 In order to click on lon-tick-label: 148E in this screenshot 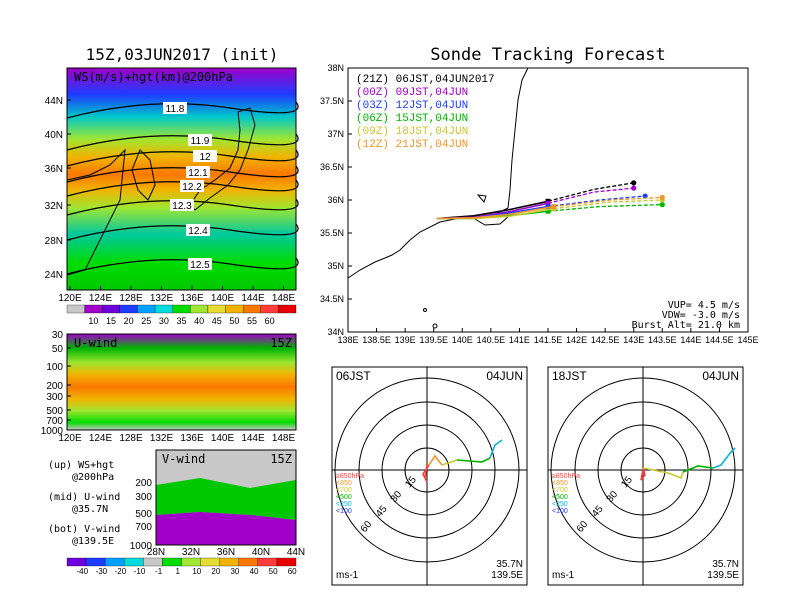, I will do `click(284, 298)`.